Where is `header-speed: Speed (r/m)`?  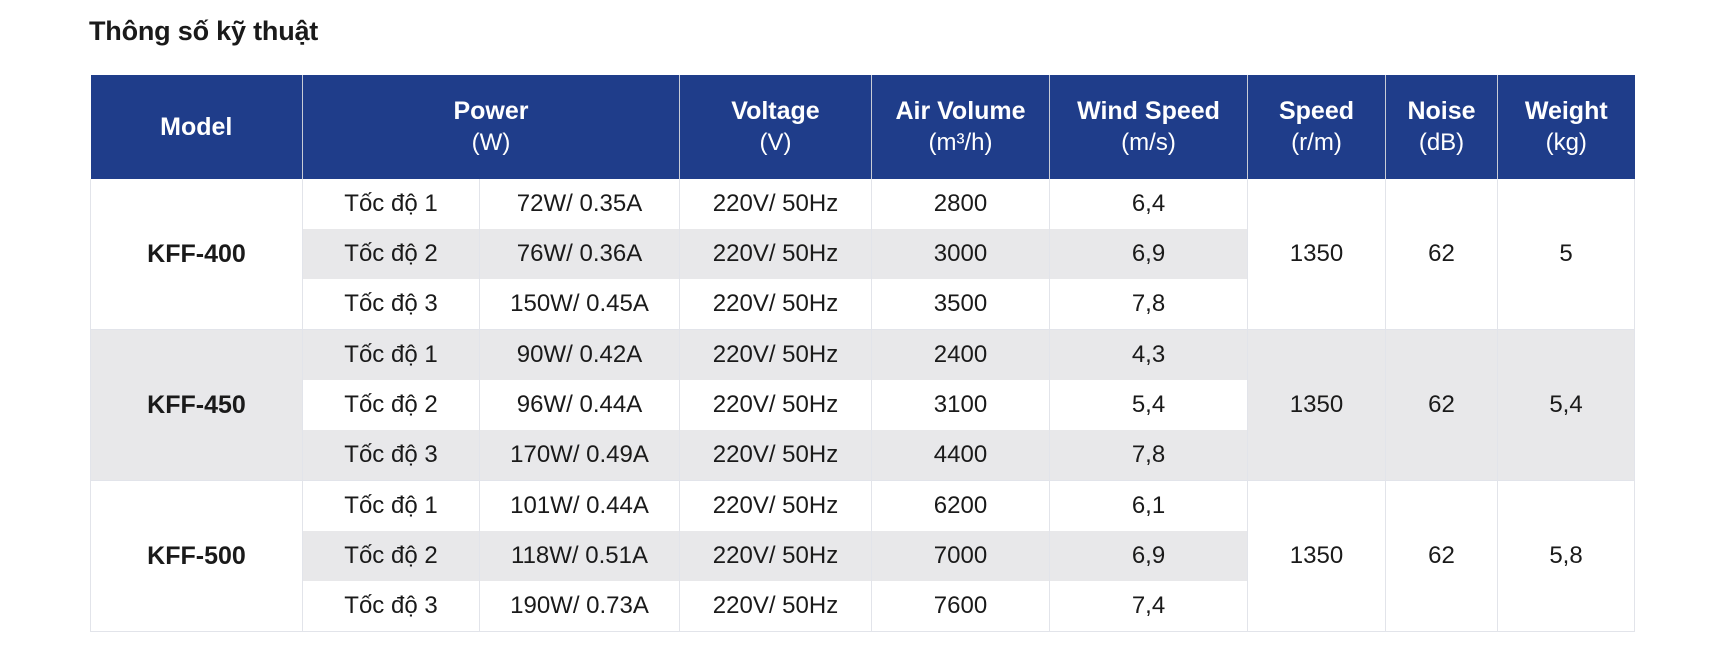
header-speed: Speed (r/m) is located at coordinates (1316, 127).